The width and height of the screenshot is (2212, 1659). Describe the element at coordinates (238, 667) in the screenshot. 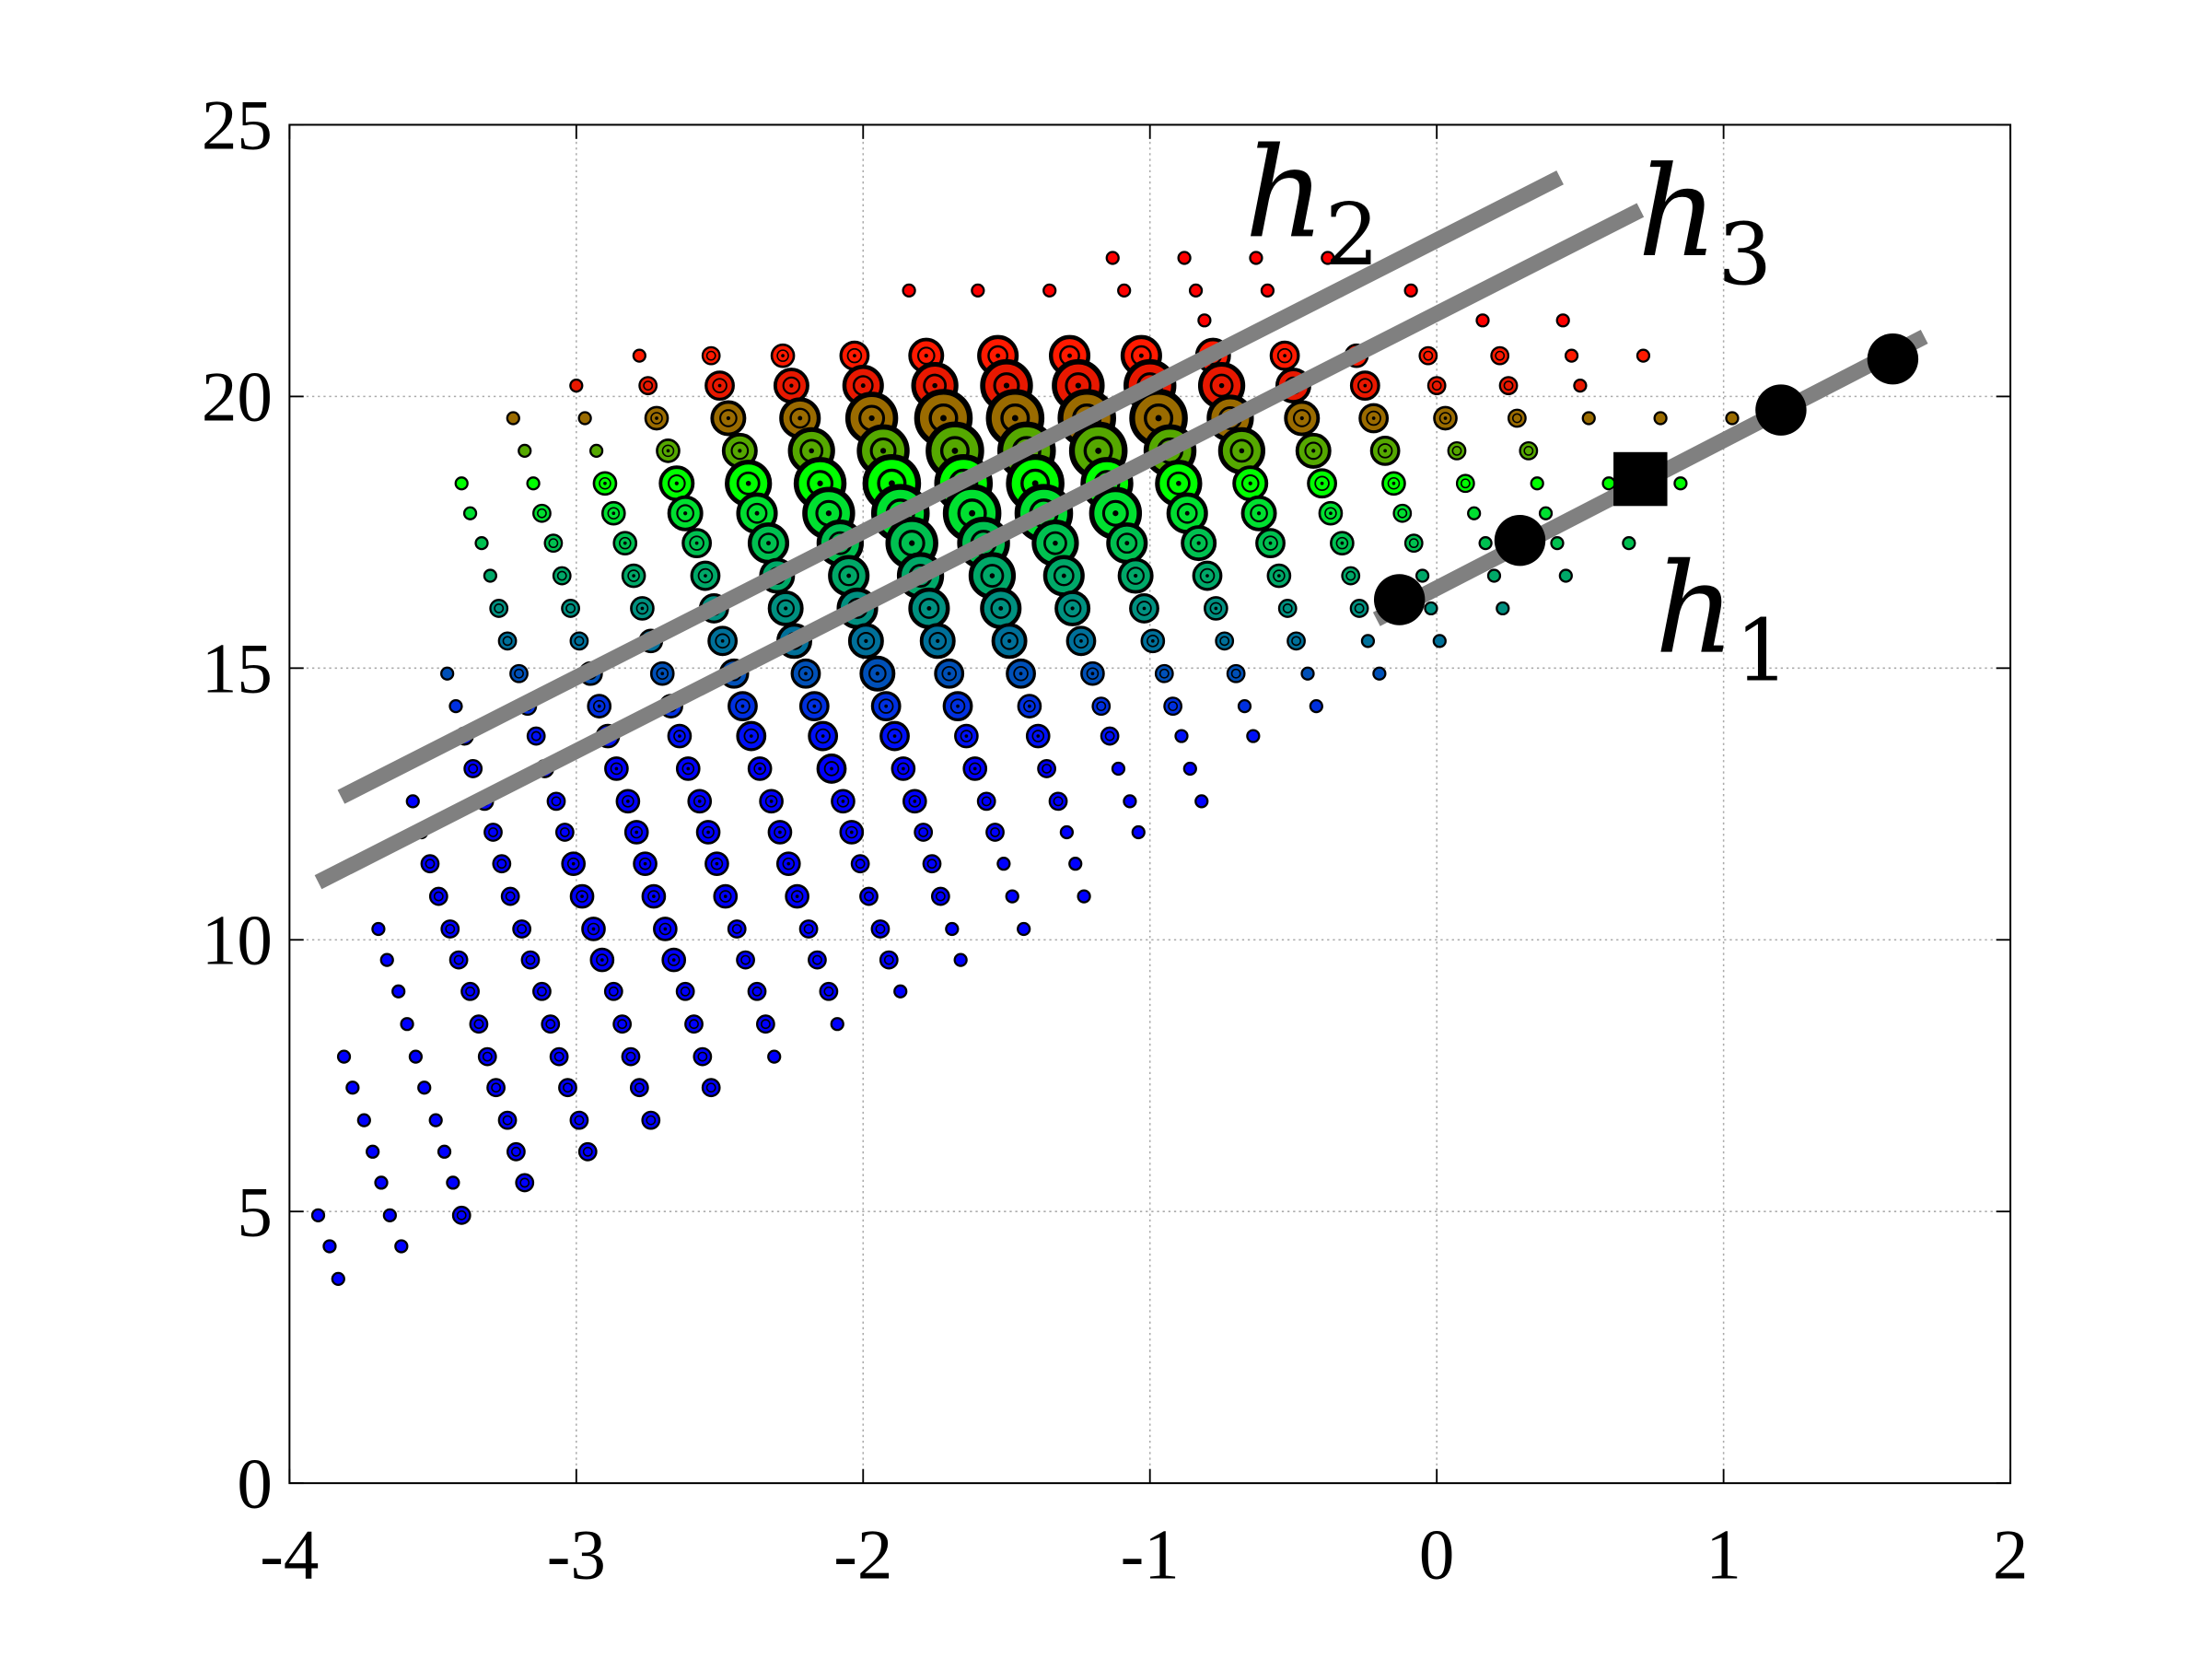

I see `y-tick-label: 15` at that location.